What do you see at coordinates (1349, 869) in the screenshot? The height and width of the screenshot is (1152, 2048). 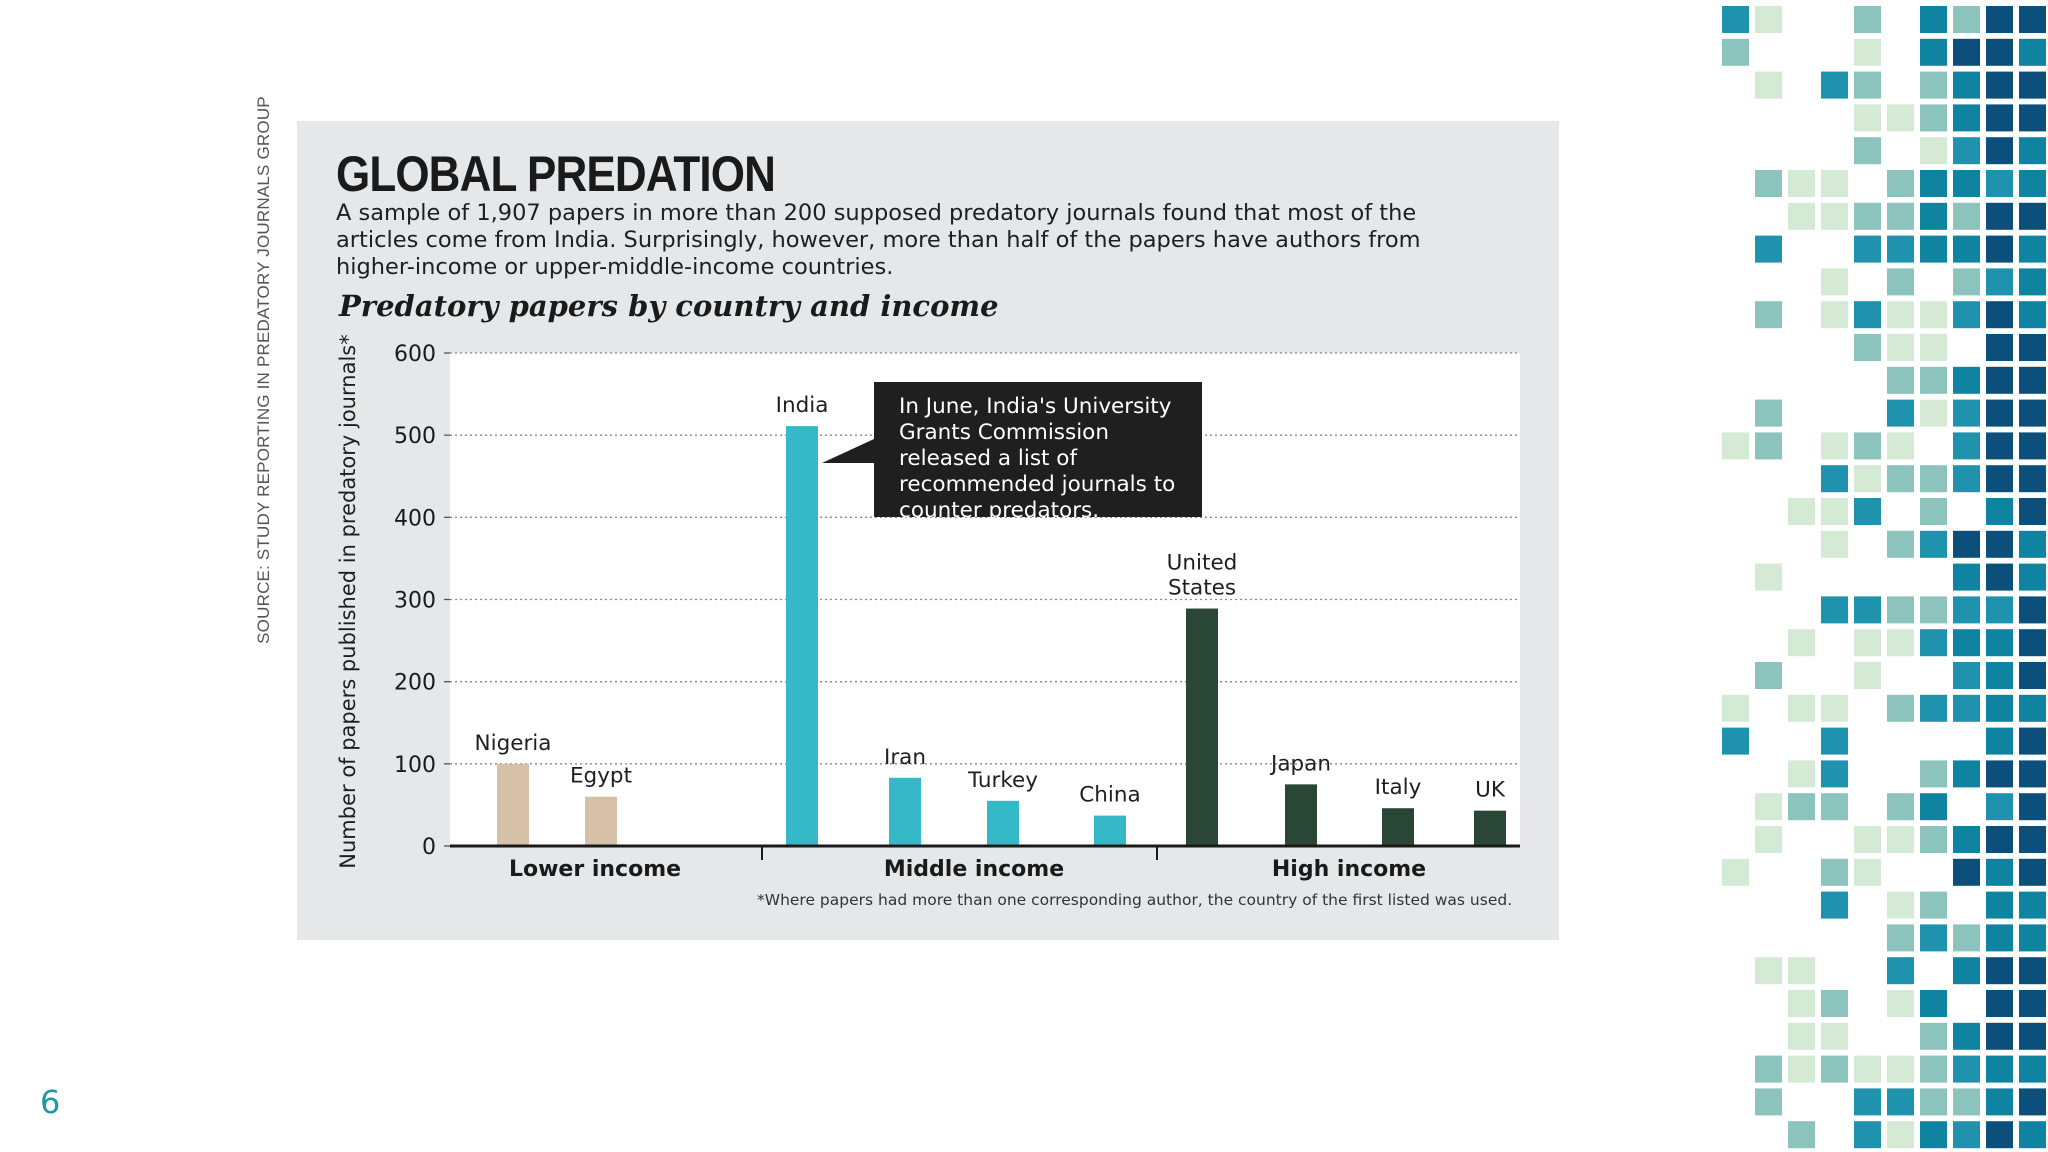 I see `group-label: High income` at bounding box center [1349, 869].